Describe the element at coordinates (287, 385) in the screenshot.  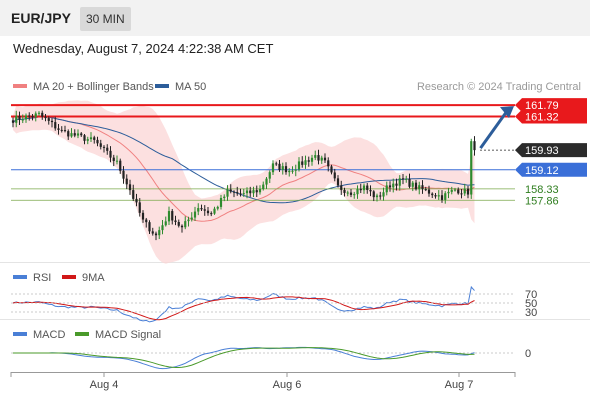
I see `time-tick-label: Aug 6` at that location.